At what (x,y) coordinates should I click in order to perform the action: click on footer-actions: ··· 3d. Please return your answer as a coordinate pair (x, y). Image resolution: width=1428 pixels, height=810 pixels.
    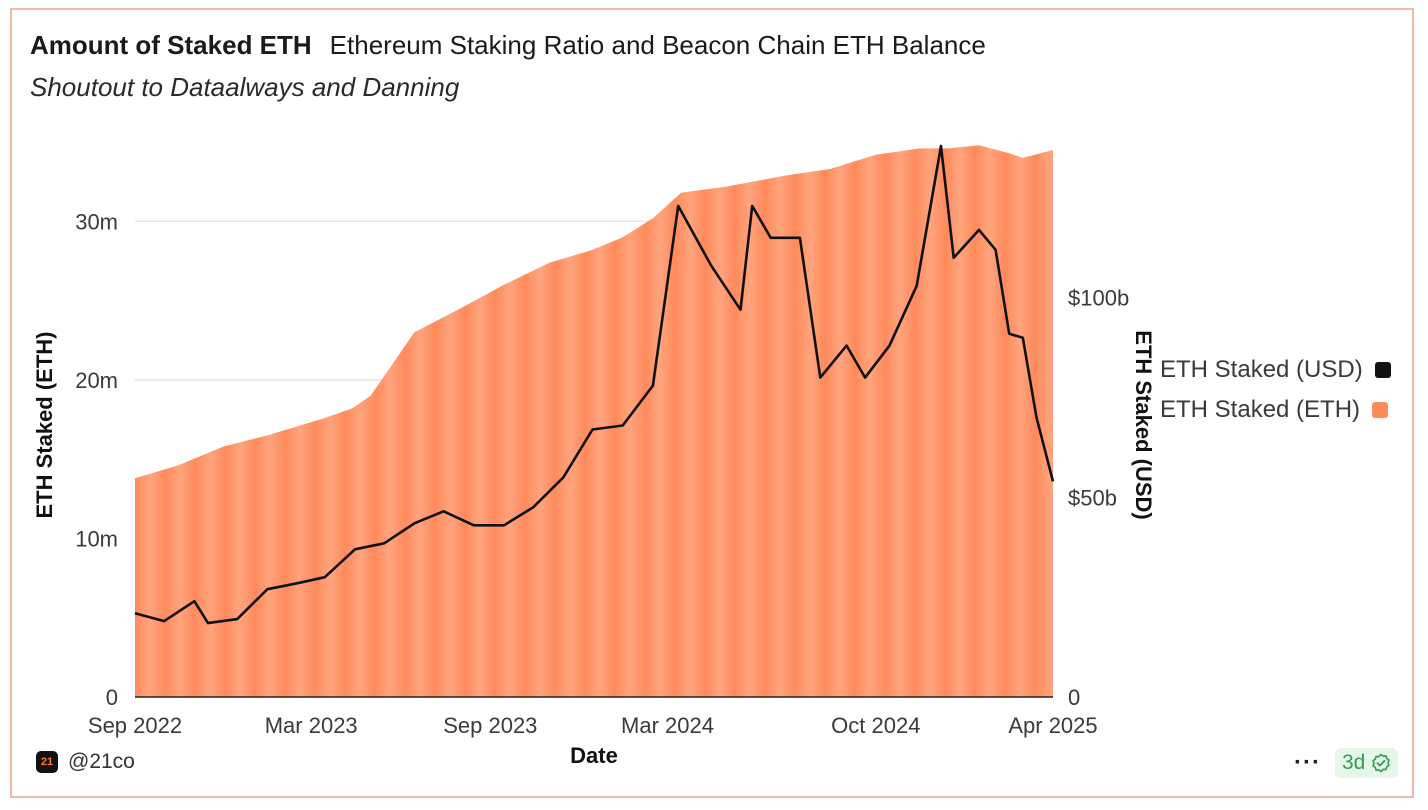
    Looking at the image, I should click on (1346, 763).